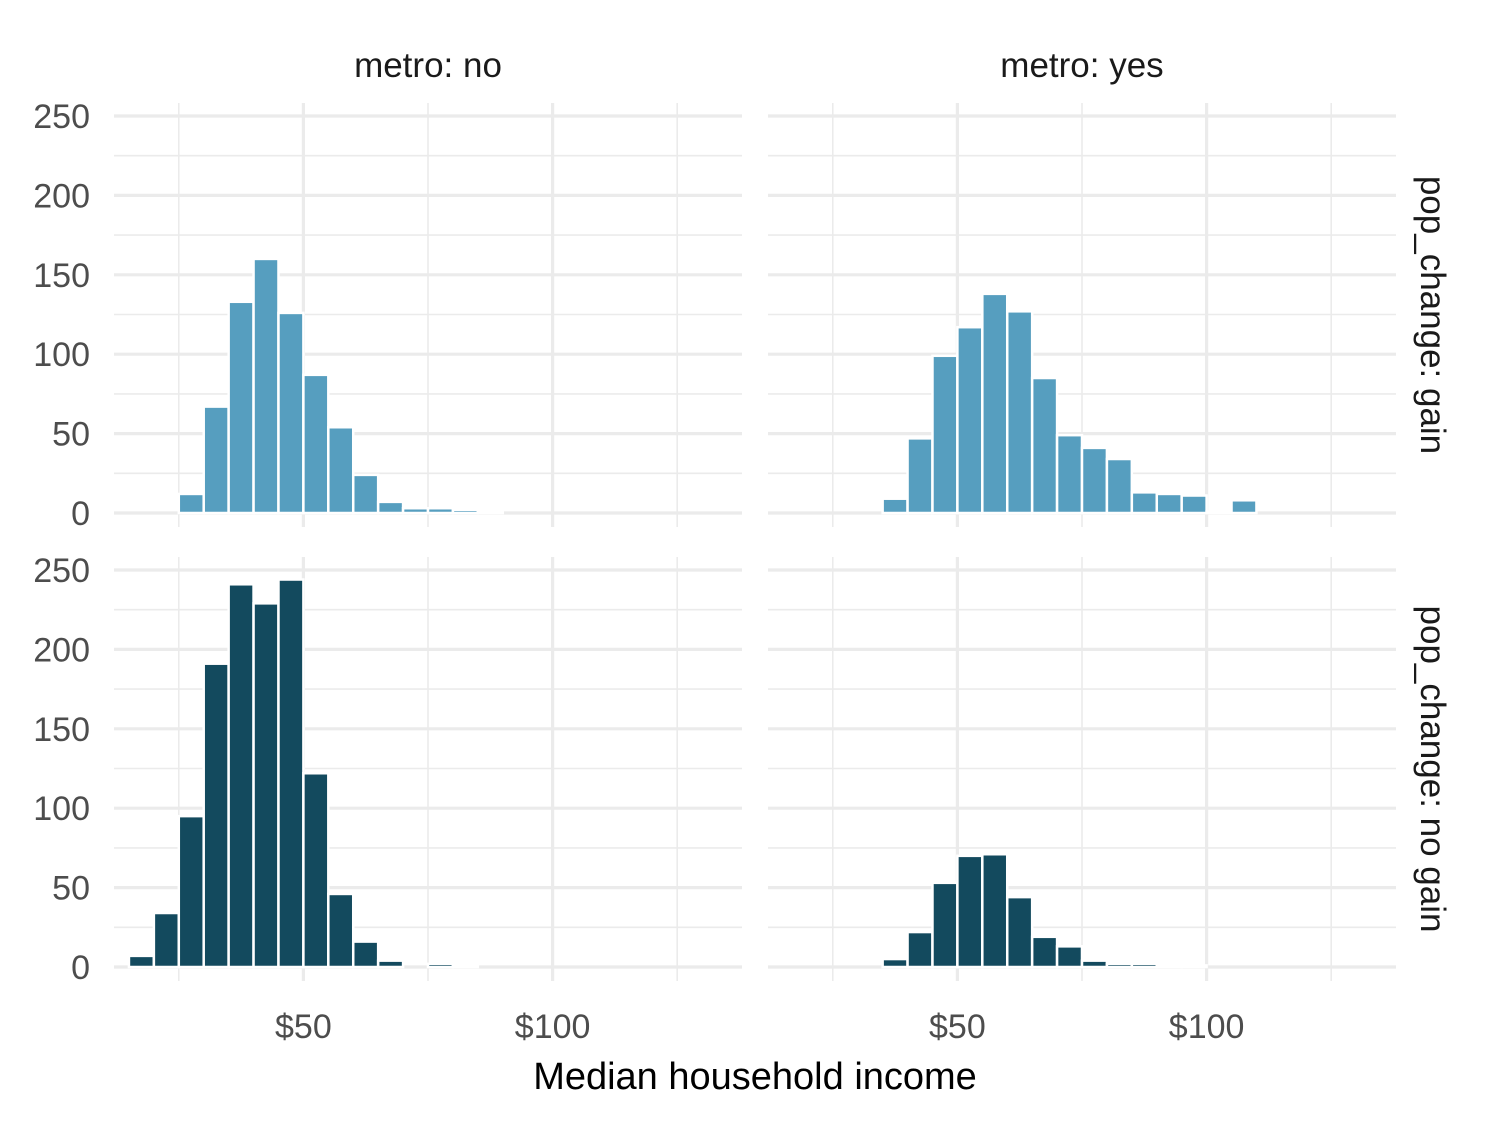 This screenshot has width=1500, height=1125. What do you see at coordinates (755, 1077) in the screenshot?
I see `x-axis-title: Median household income` at bounding box center [755, 1077].